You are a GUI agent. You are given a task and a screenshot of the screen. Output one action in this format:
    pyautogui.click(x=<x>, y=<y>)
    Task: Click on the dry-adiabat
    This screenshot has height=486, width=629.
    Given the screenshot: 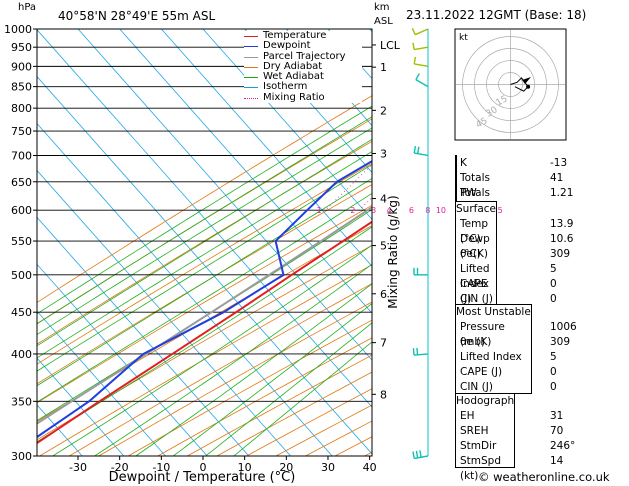 What is the action you would take?
    pyautogui.click(x=235, y=378)
    